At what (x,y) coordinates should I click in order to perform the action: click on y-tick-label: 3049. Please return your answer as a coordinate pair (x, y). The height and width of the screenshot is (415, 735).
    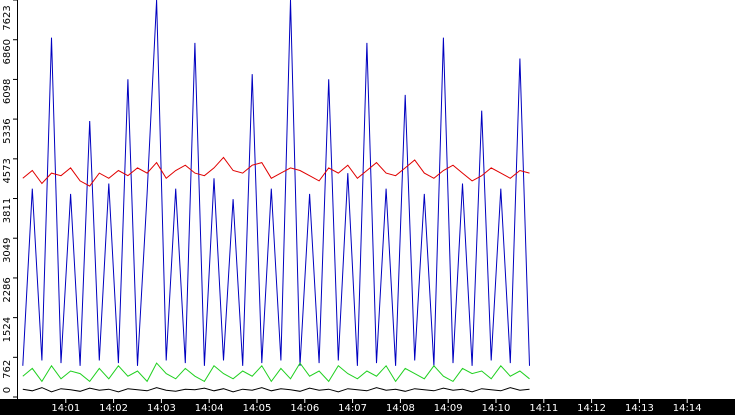
    Looking at the image, I should click on (7, 249).